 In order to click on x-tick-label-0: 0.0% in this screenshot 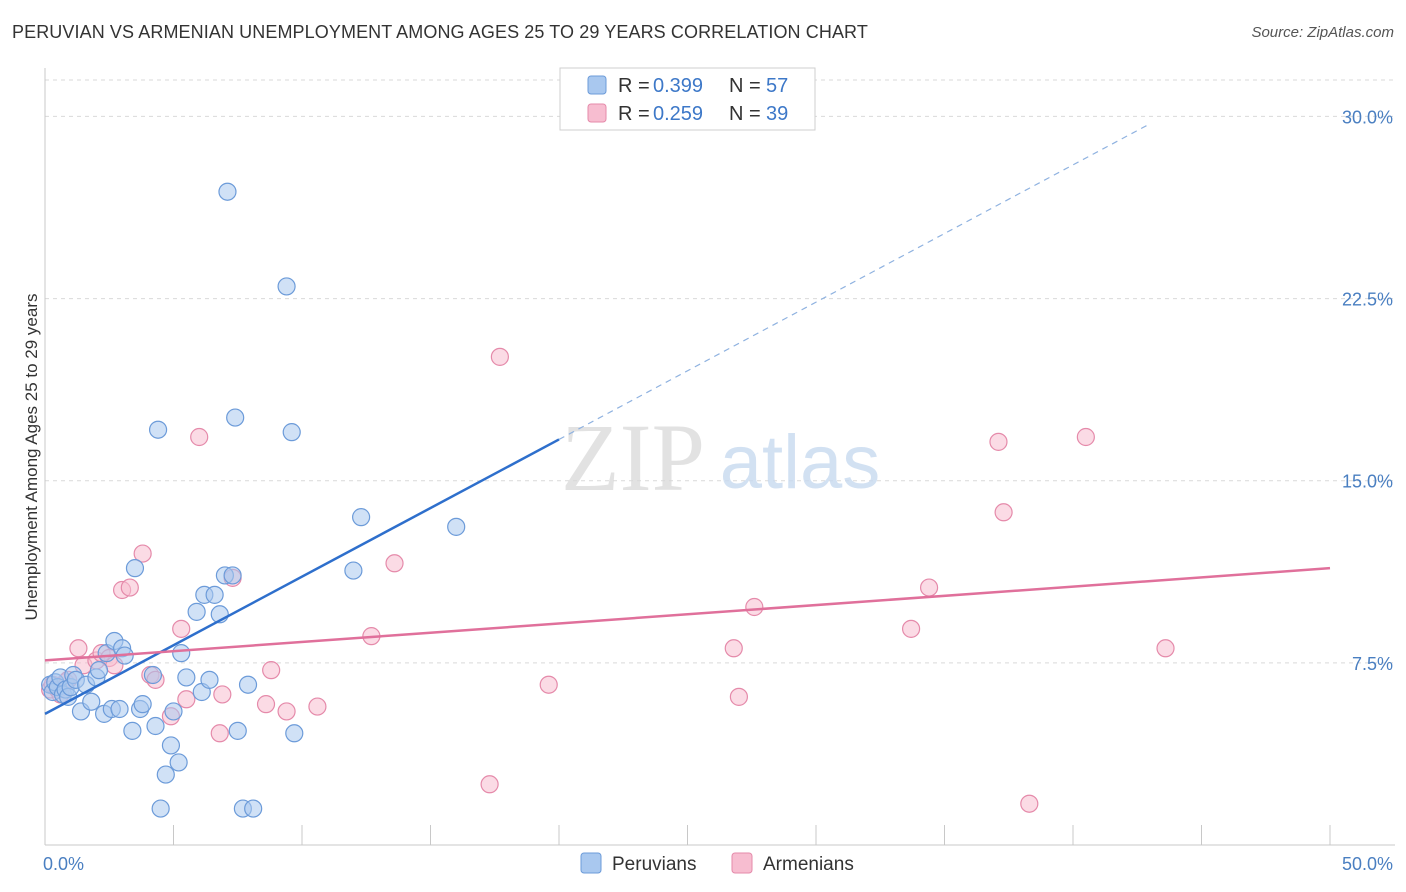, I will do `click(63, 864)`.